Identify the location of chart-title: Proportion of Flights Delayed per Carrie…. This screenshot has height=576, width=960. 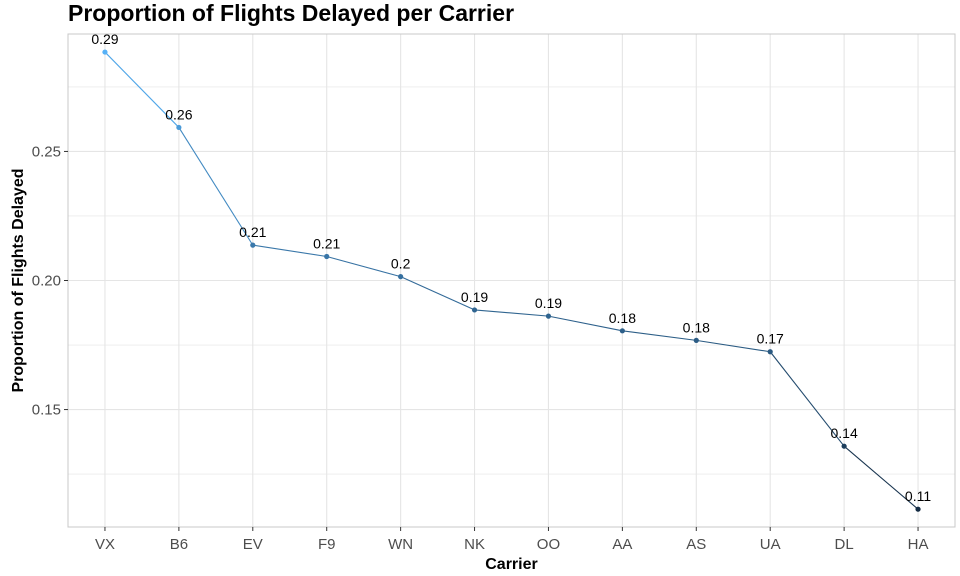
(291, 13).